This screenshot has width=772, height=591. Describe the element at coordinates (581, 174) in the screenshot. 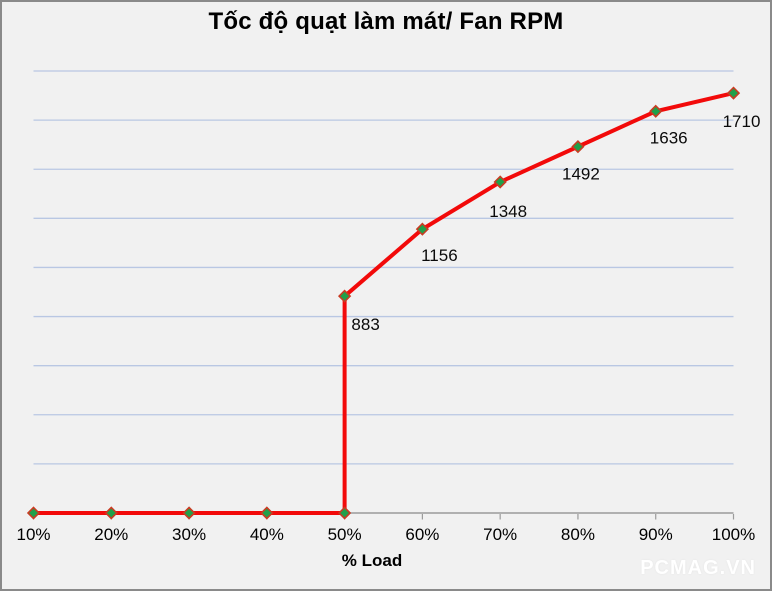

I see `data-label: 1492` at that location.